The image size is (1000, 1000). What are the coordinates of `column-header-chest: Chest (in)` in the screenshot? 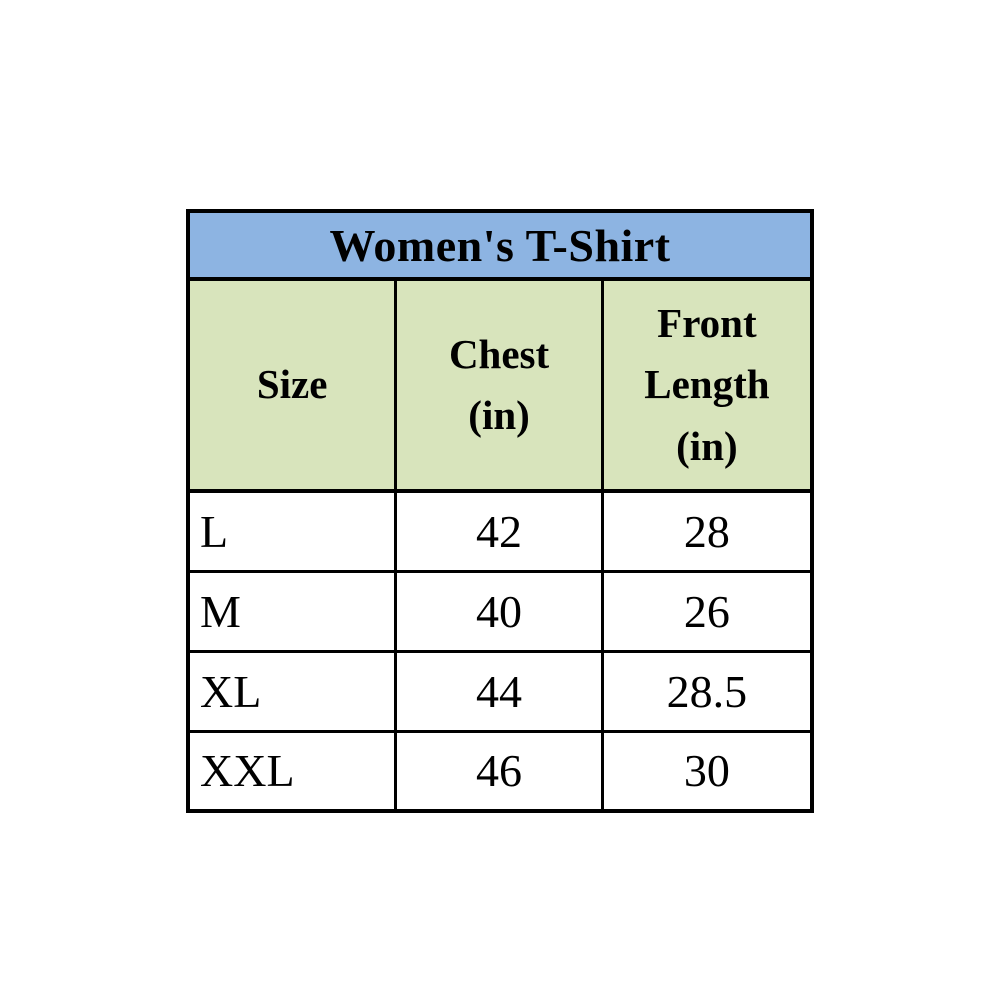 It's located at (499, 385).